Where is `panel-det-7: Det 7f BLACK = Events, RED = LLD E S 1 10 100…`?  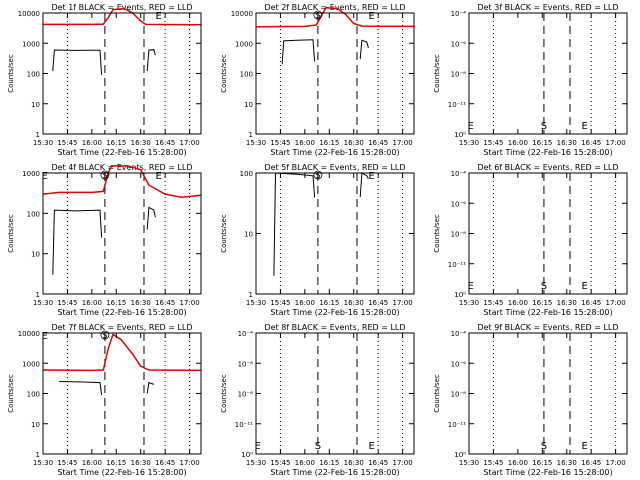 panel-det-7: Det 7f BLACK = Events, RED = LLD E S 1 10 100… is located at coordinates (104, 400).